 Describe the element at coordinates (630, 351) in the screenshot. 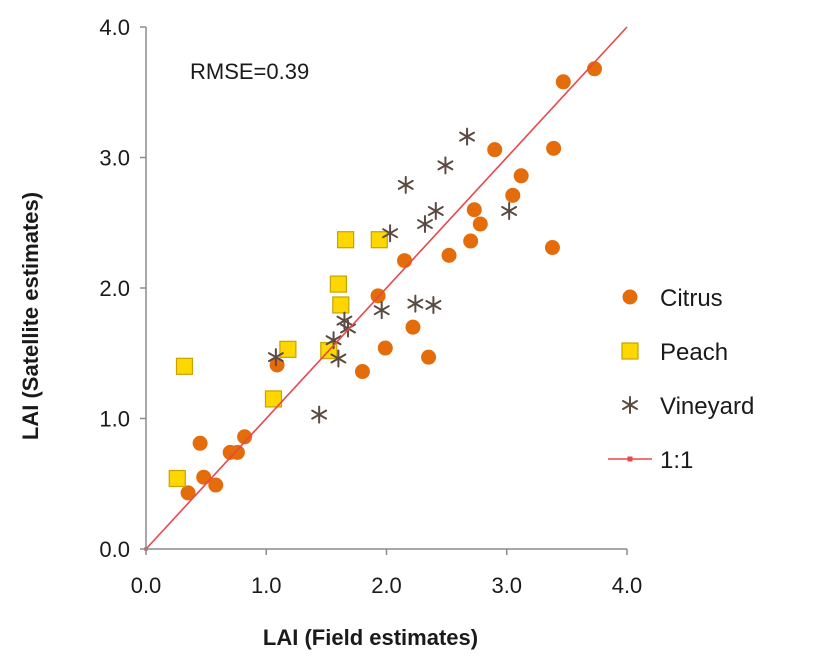

I see `legend-swatch-peach` at that location.